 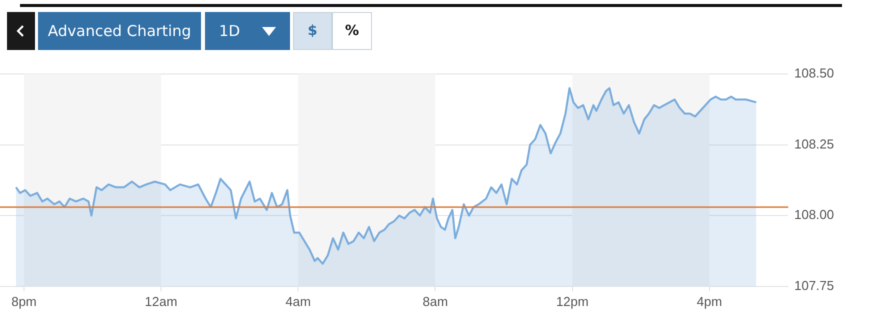 What do you see at coordinates (161, 301) in the screenshot?
I see `x-tick-label: 12am` at bounding box center [161, 301].